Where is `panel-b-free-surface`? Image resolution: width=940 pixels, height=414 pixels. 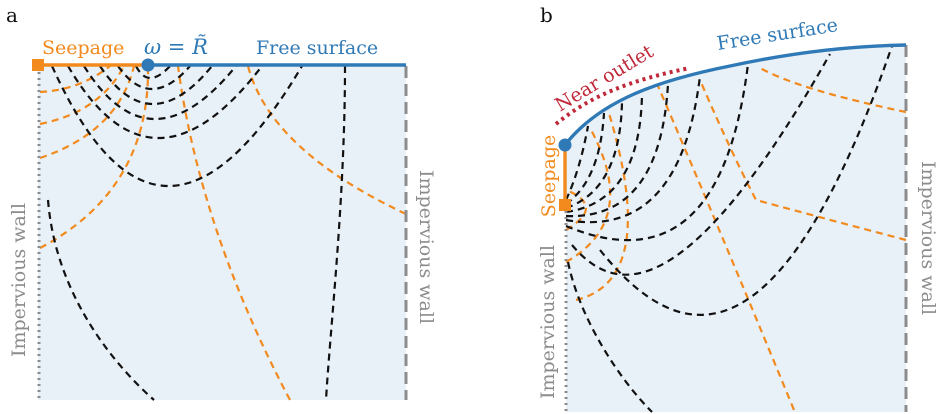 panel-b-free-surface is located at coordinates (735, 95).